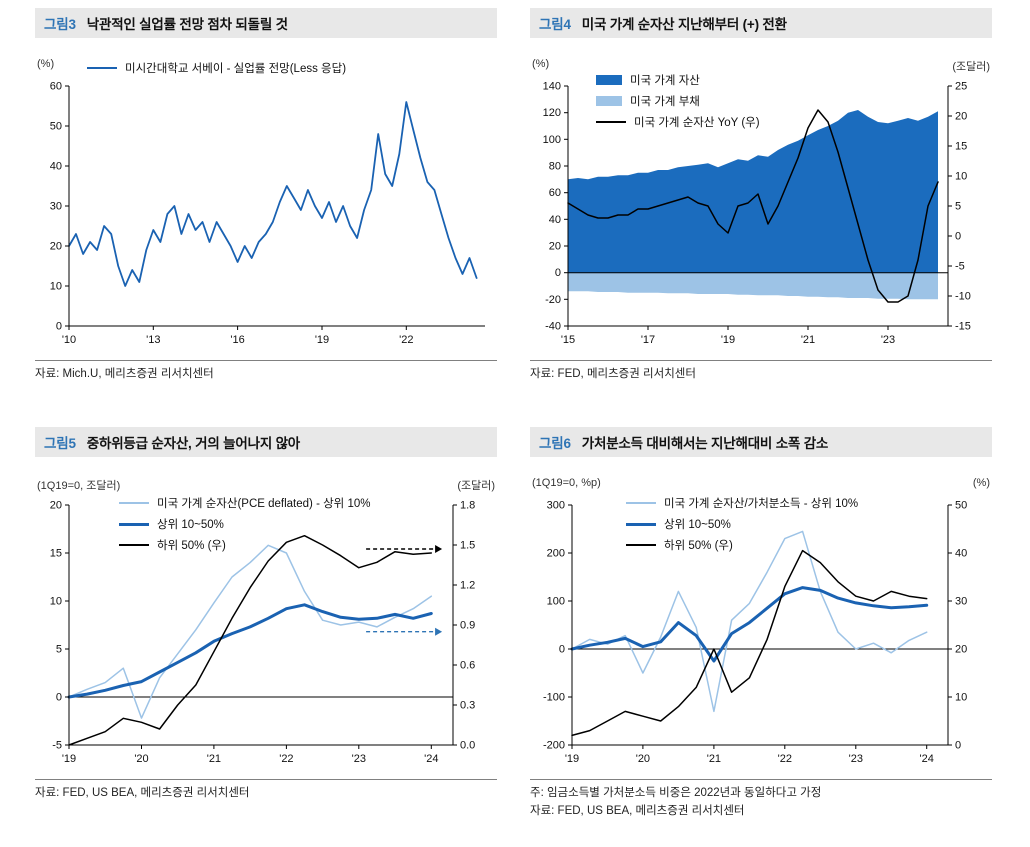 This screenshot has height=847, width=1030. I want to click on legend-item: 미시간대학교 서베이 - 실업률 전망(Less 응답), so click(216, 68).